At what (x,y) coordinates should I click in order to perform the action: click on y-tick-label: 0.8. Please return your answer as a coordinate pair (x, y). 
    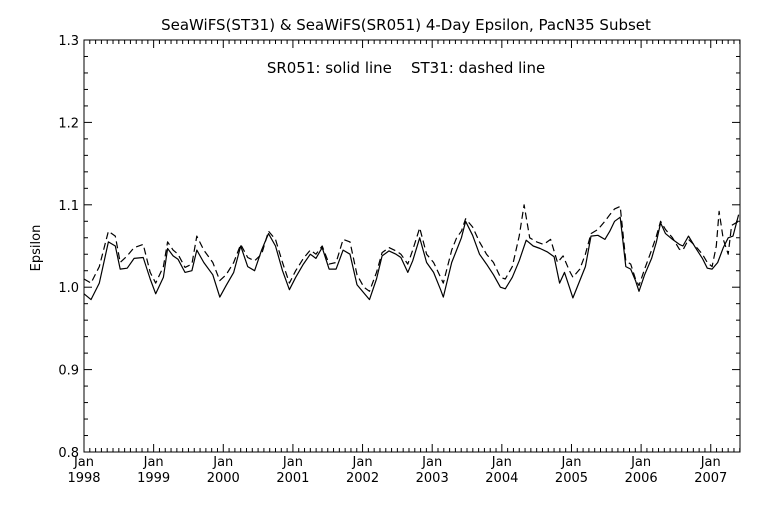
    Looking at the image, I should click on (68, 453).